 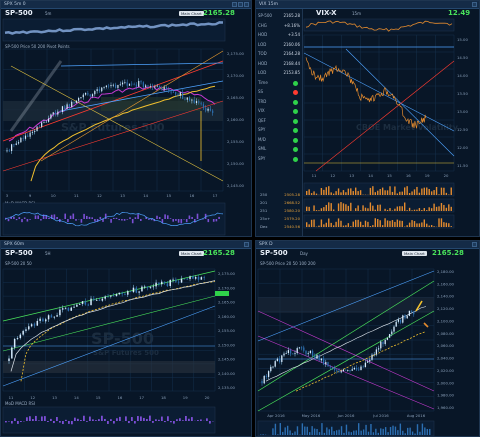 I want to click on titlebar: VIX 15m, so click(x=367, y=5).